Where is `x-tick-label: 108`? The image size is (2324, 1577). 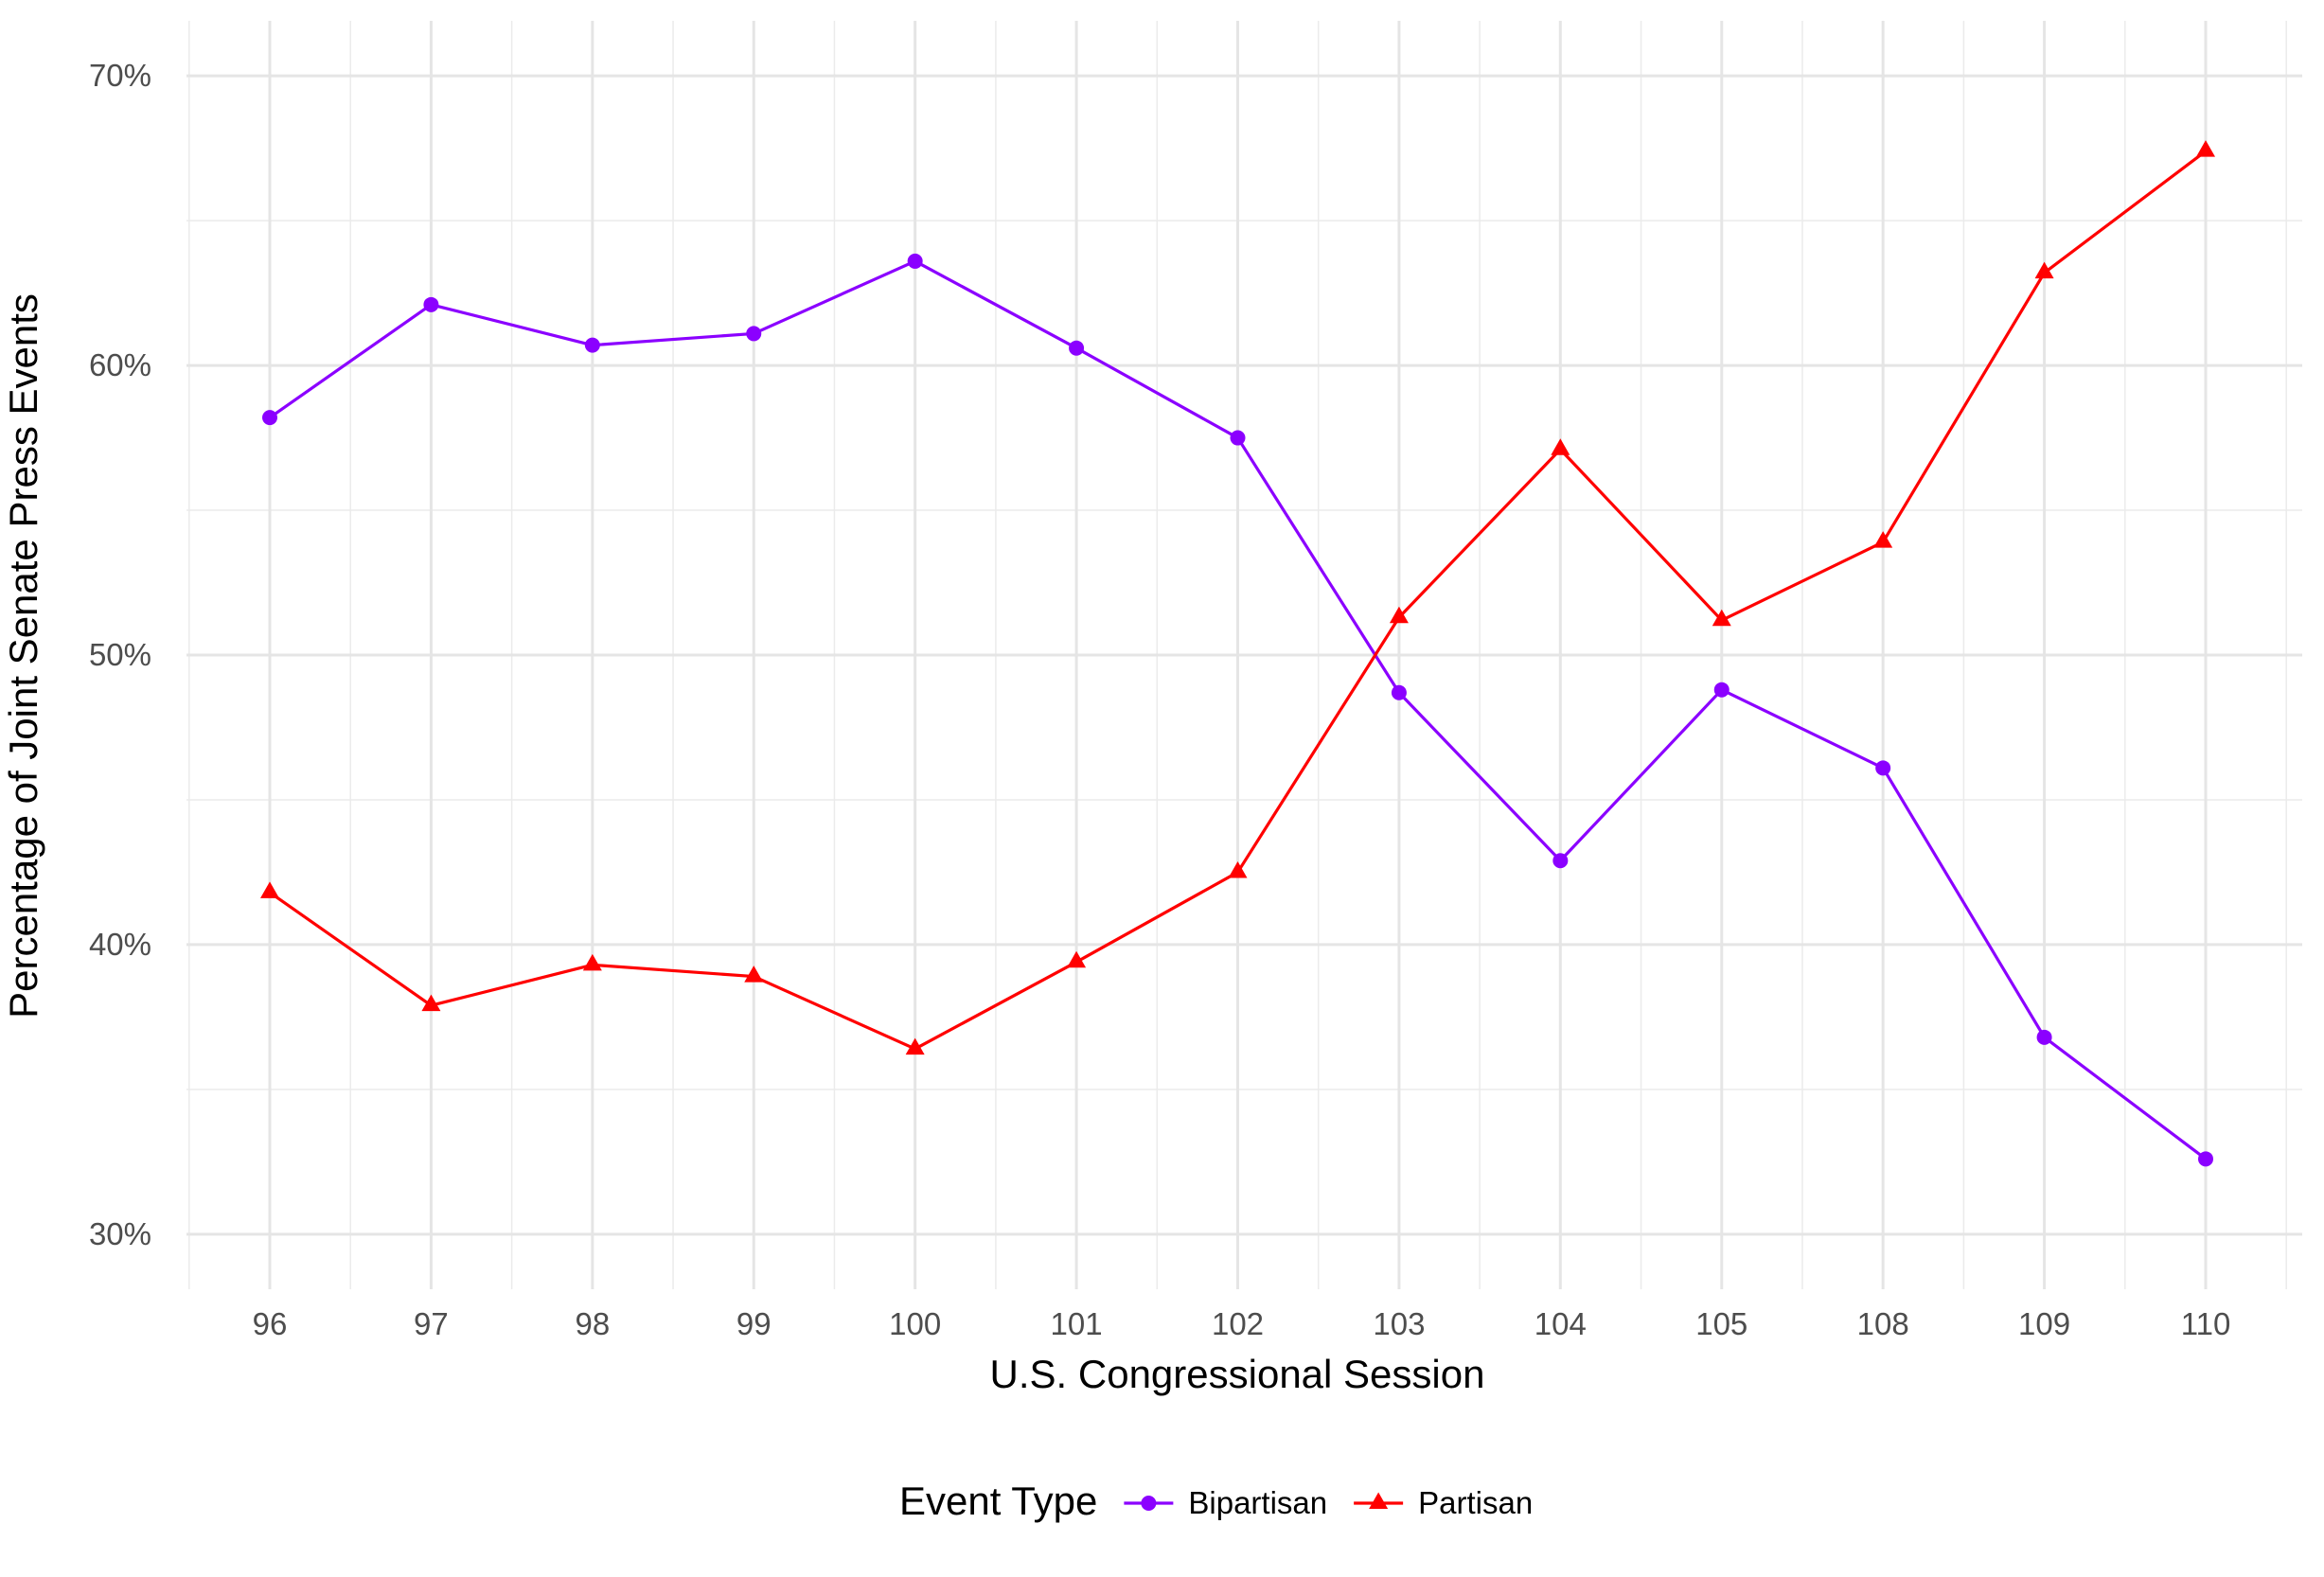
x-tick-label: 108 is located at coordinates (1883, 1323).